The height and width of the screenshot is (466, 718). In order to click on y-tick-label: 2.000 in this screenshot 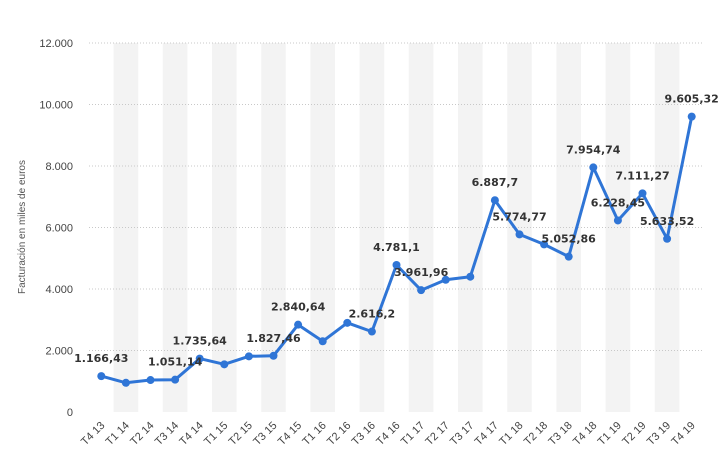, I will do `click(59, 352)`.